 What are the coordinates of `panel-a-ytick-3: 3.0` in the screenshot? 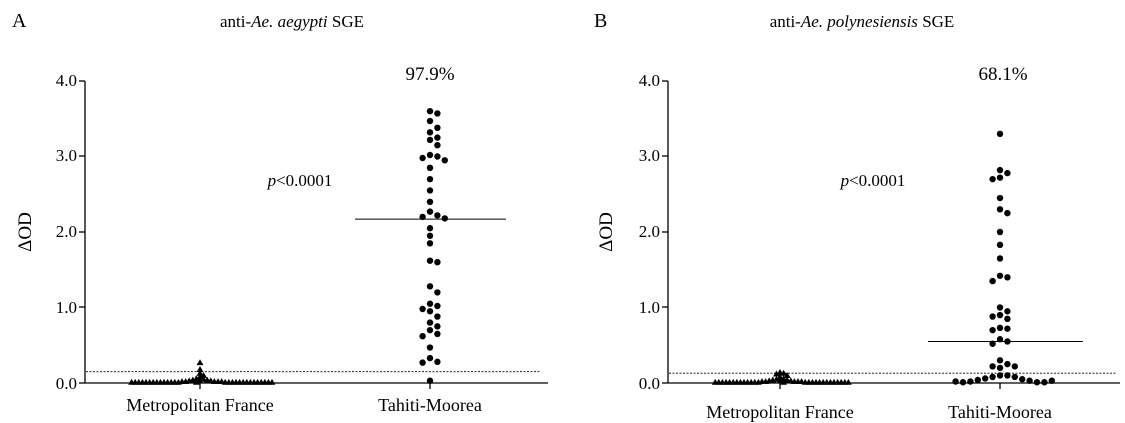 It's located at (66, 155).